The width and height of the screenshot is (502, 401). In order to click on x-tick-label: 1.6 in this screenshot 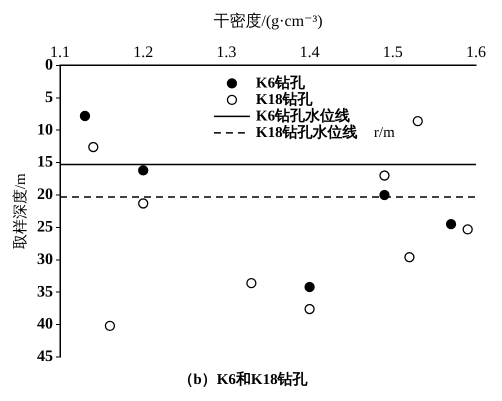, I will do `click(476, 53)`.